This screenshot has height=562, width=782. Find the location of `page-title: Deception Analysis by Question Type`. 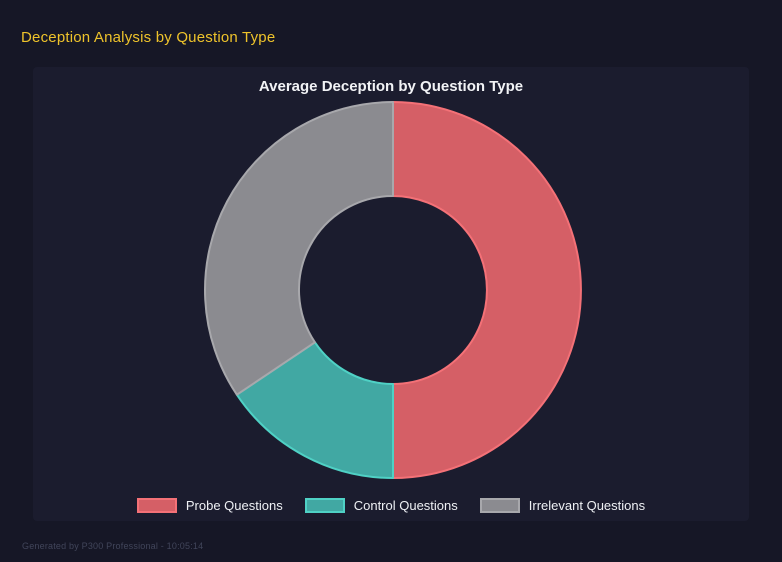

page-title: Deception Analysis by Question Type is located at coordinates (148, 37).